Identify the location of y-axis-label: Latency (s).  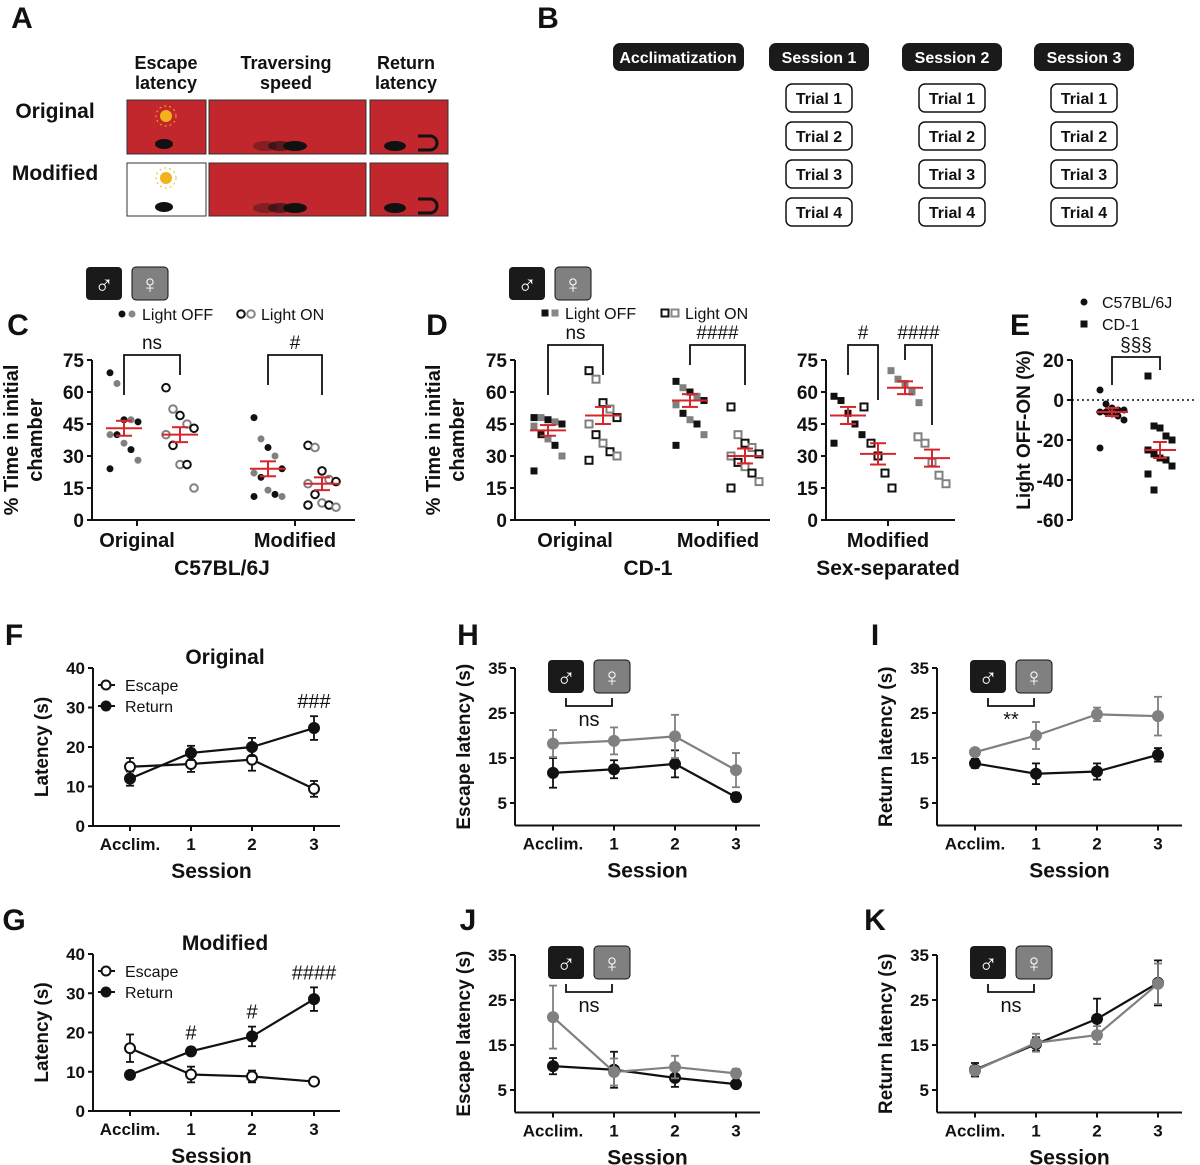
(42, 747).